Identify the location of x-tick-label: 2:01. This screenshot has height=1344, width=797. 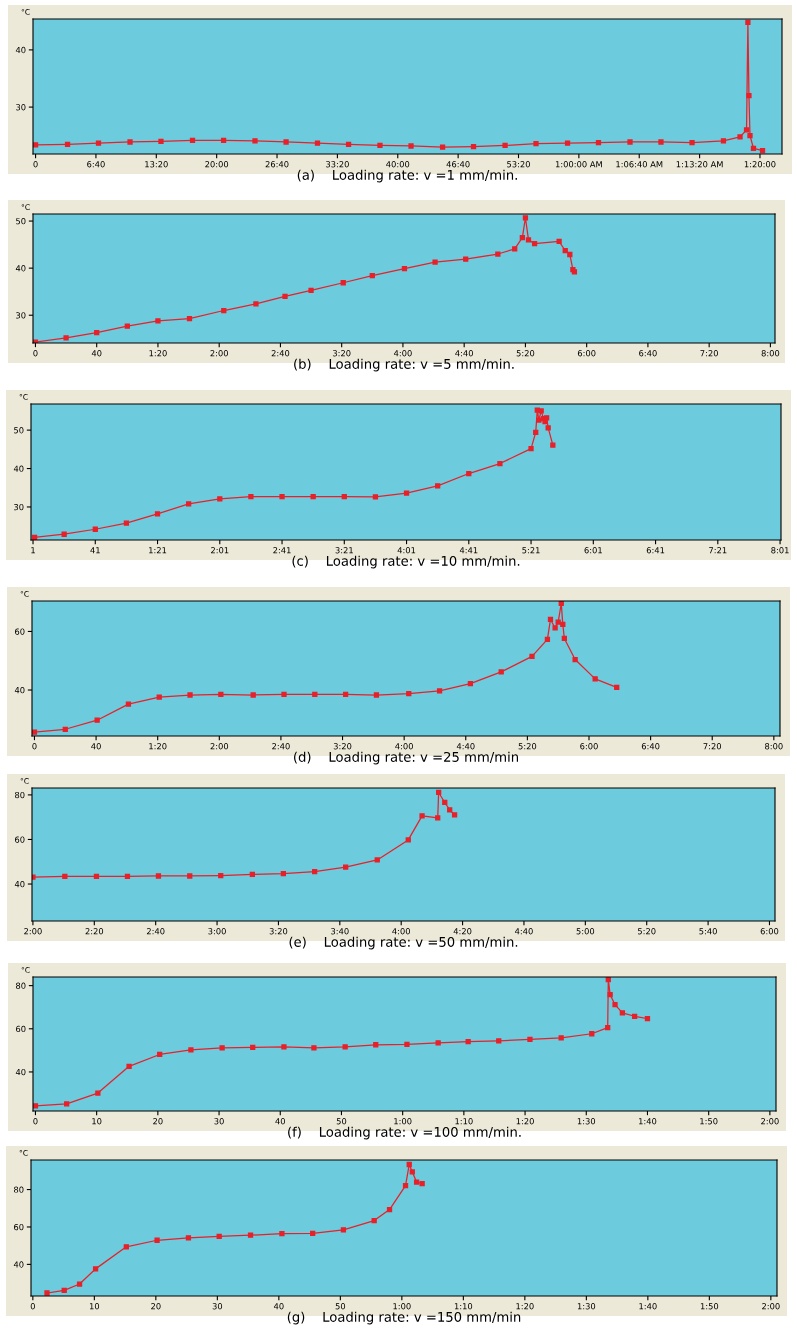
(220, 550).